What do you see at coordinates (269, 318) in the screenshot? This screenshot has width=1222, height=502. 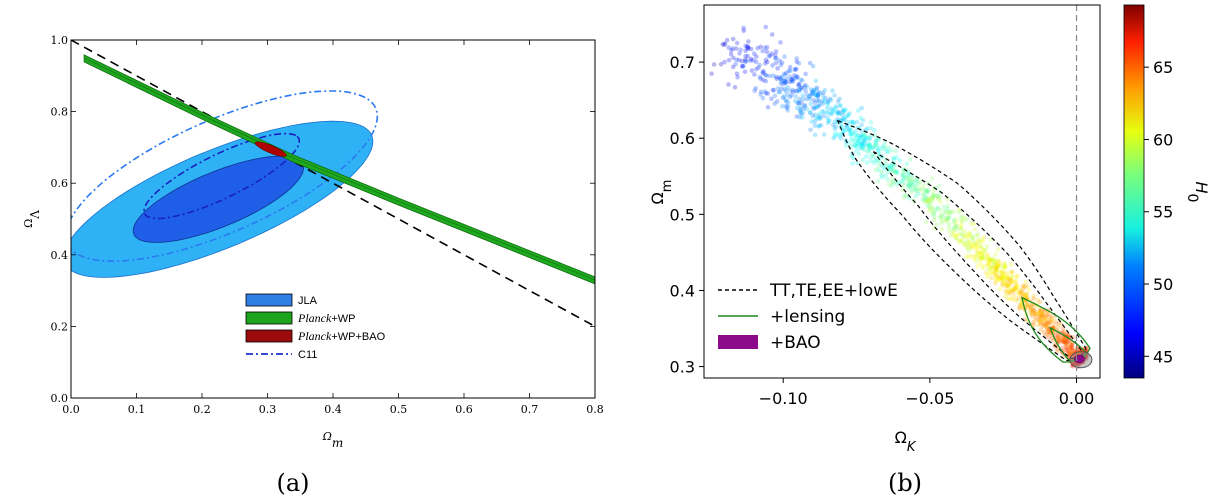 I see `panel-a-legend-swatch` at bounding box center [269, 318].